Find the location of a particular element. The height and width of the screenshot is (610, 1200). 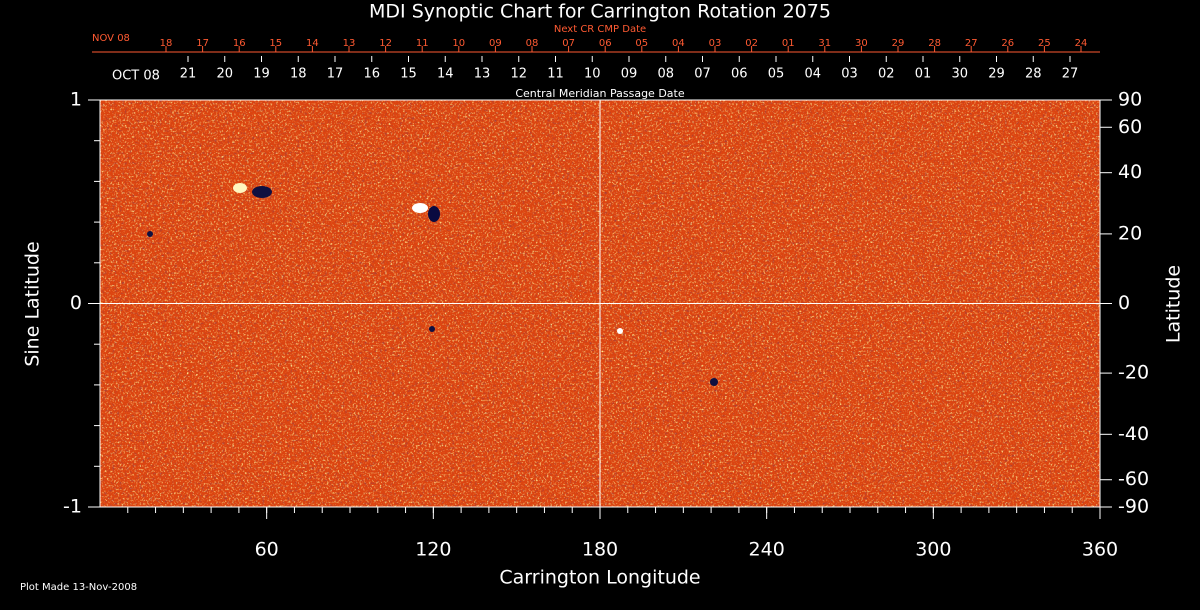

cmp-label: 20 is located at coordinates (224, 74).